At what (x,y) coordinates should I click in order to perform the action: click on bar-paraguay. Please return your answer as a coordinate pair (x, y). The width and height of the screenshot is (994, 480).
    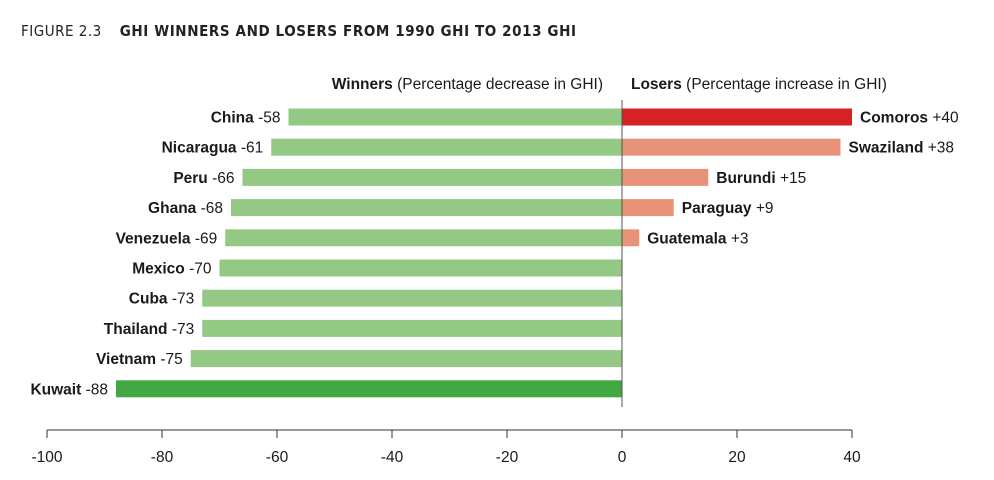
    Looking at the image, I should click on (648, 208).